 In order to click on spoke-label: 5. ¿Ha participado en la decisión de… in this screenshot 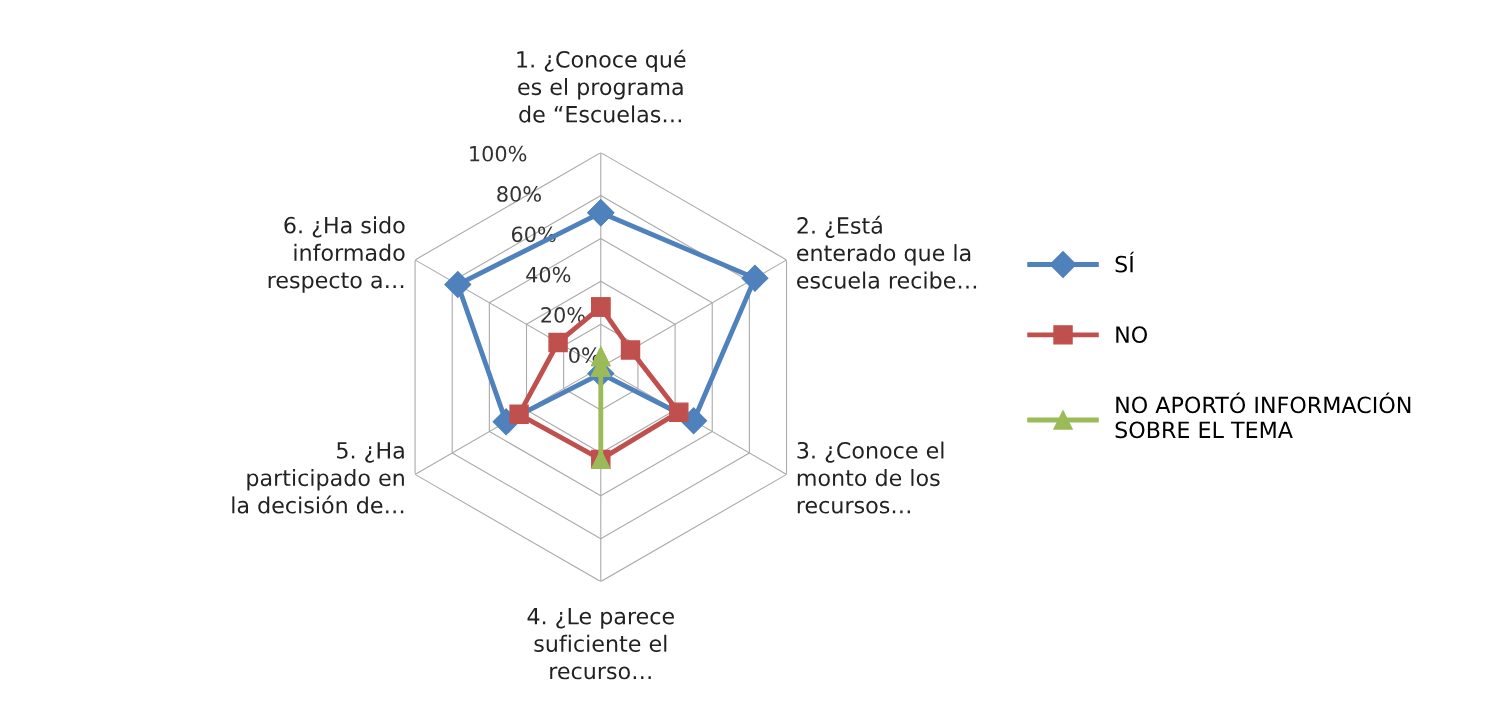, I will do `click(318, 478)`.